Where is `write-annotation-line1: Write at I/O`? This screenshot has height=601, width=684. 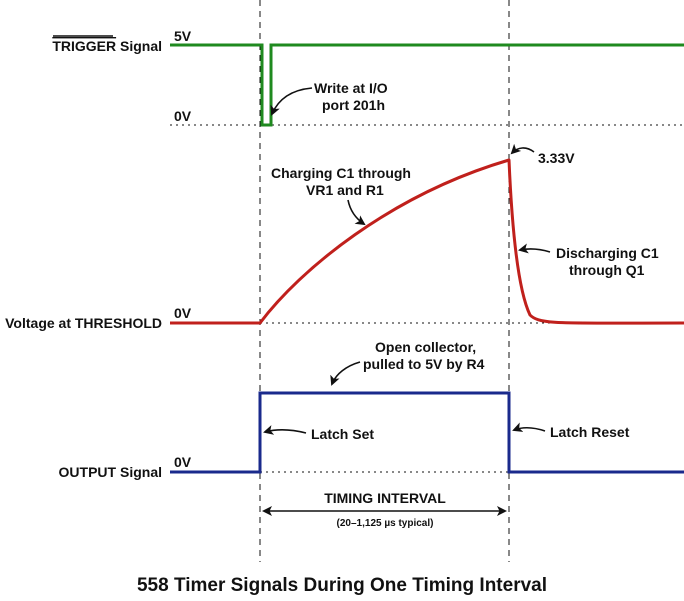
write-annotation-line1: Write at I/O is located at coordinates (351, 88).